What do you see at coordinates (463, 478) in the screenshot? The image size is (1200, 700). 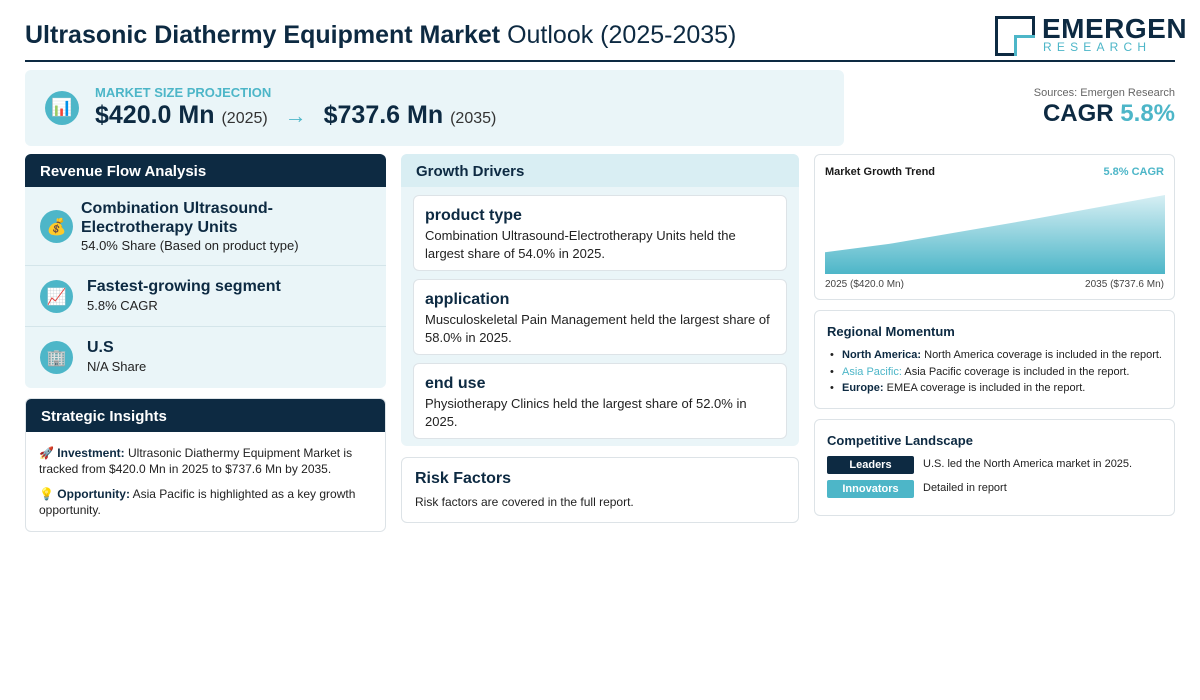 I see `risk-factors-title: Risk Factors` at bounding box center [463, 478].